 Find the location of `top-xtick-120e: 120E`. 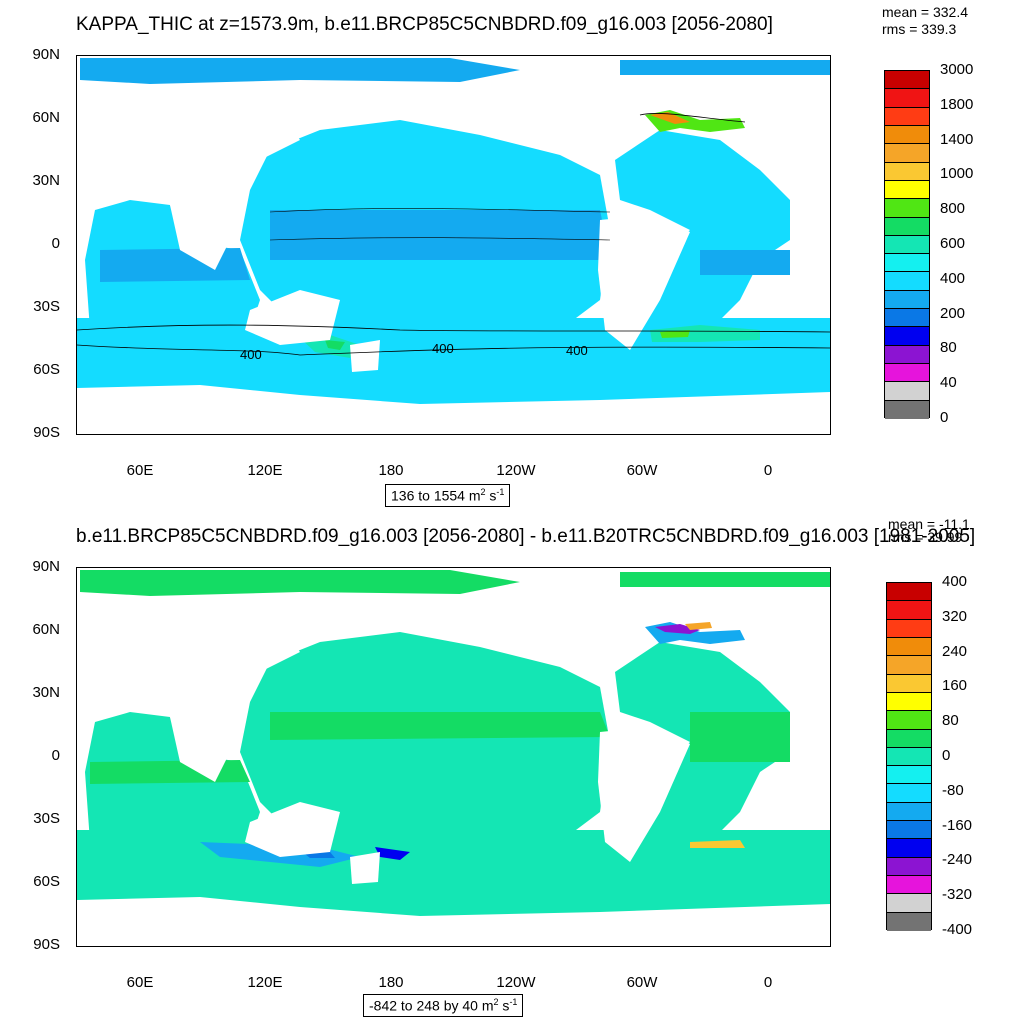

top-xtick-120e: 120E is located at coordinates (265, 470).